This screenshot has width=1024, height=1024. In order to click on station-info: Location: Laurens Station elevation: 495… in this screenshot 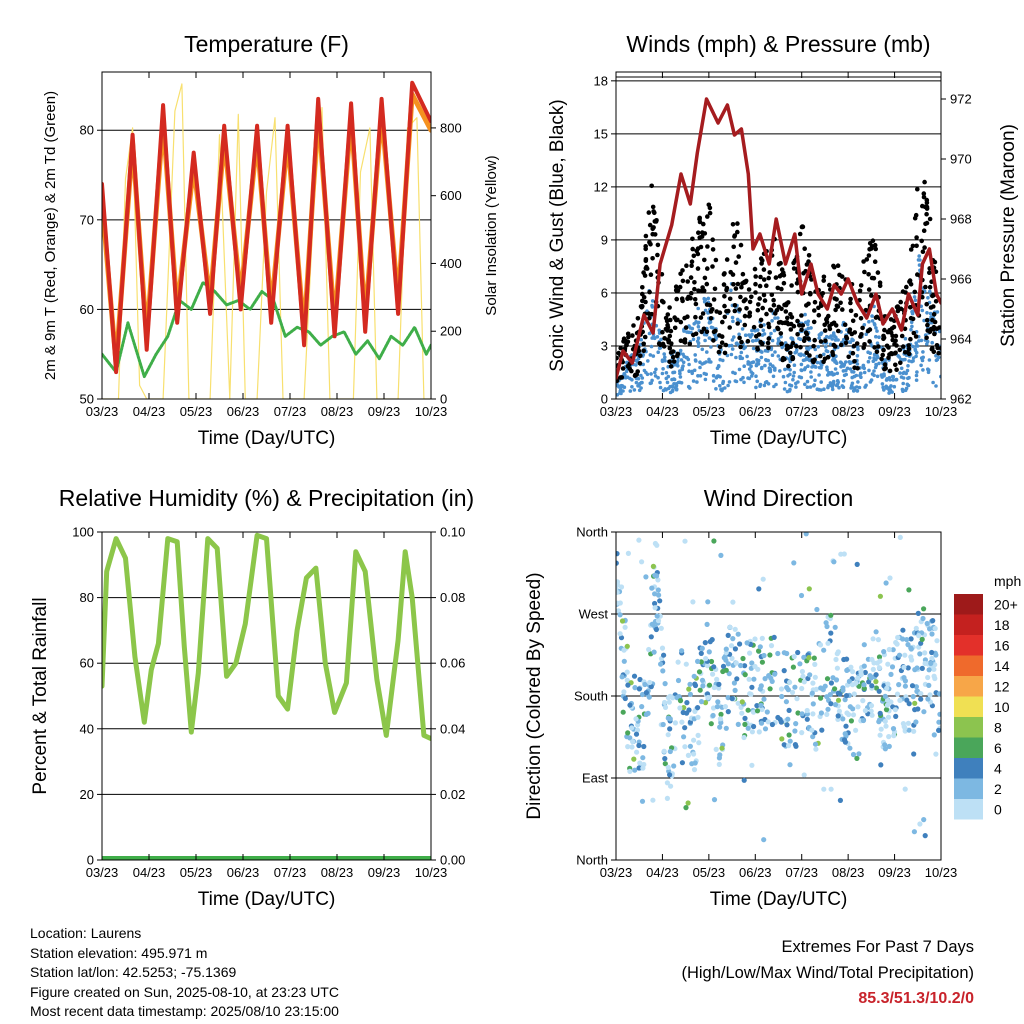, I will do `click(184, 973)`.